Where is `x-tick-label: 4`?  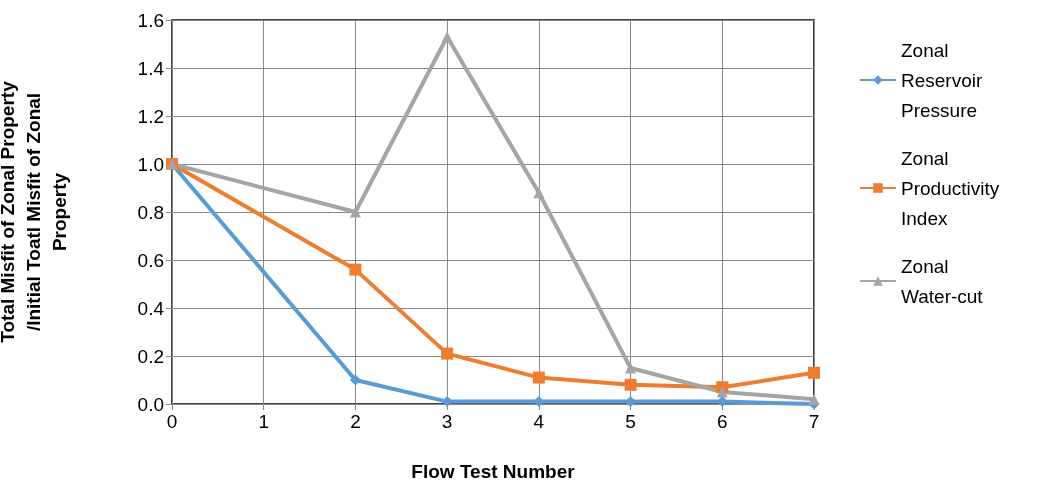 x-tick-label: 4 is located at coordinates (539, 421).